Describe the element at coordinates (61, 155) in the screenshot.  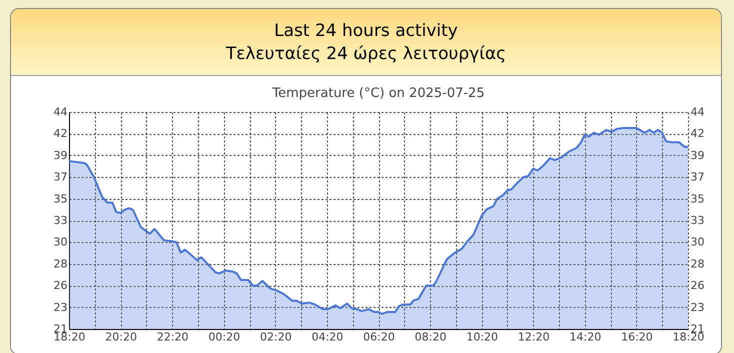
I see `y-tick-label: 39` at that location.